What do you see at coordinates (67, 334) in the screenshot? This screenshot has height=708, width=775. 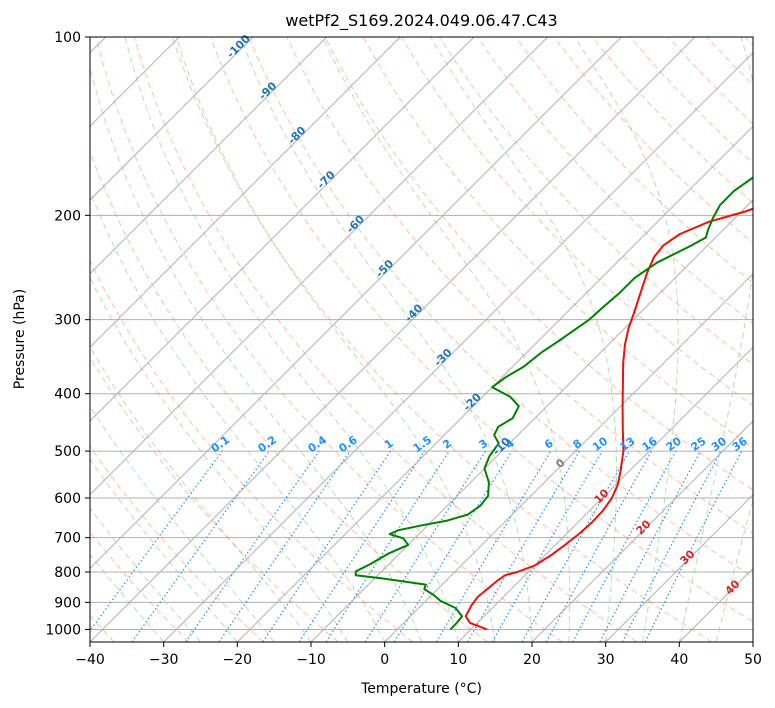 I see `y-axis-ticks: 100 200 300 400 500 600 700 800 900 1000` at bounding box center [67, 334].